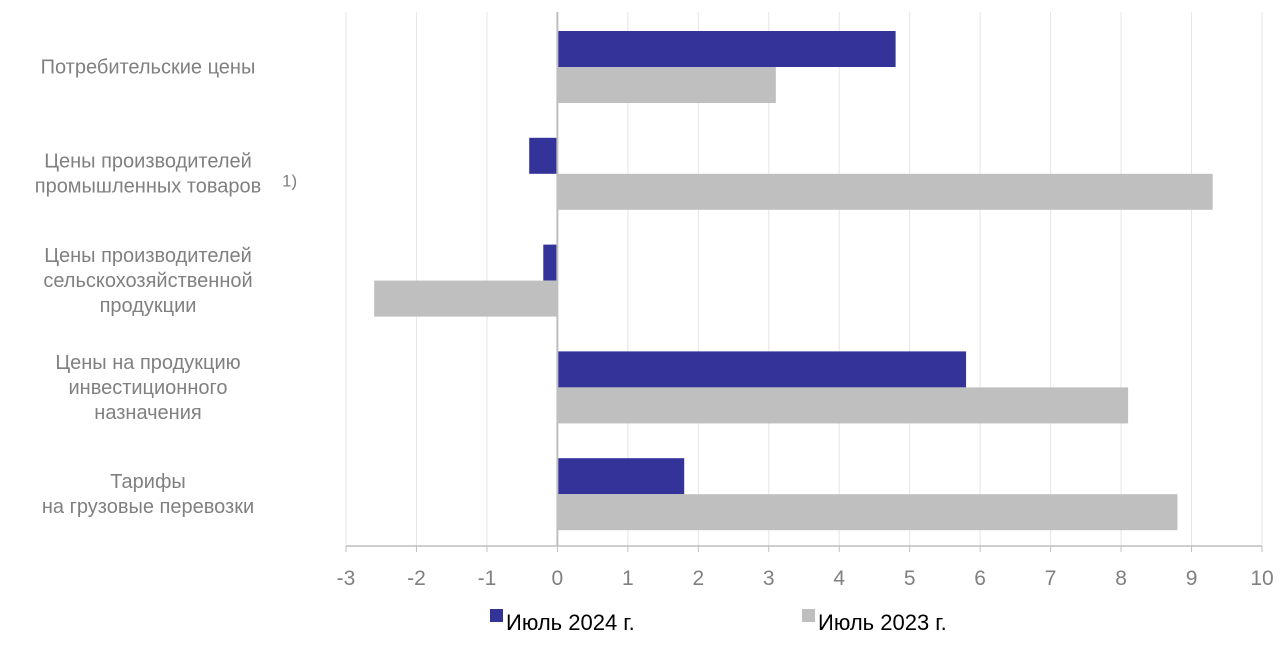 Image resolution: width=1280 pixels, height=661 pixels. Describe the element at coordinates (289, 181) in the screenshot. I see `footnote-marker: 1)` at that location.